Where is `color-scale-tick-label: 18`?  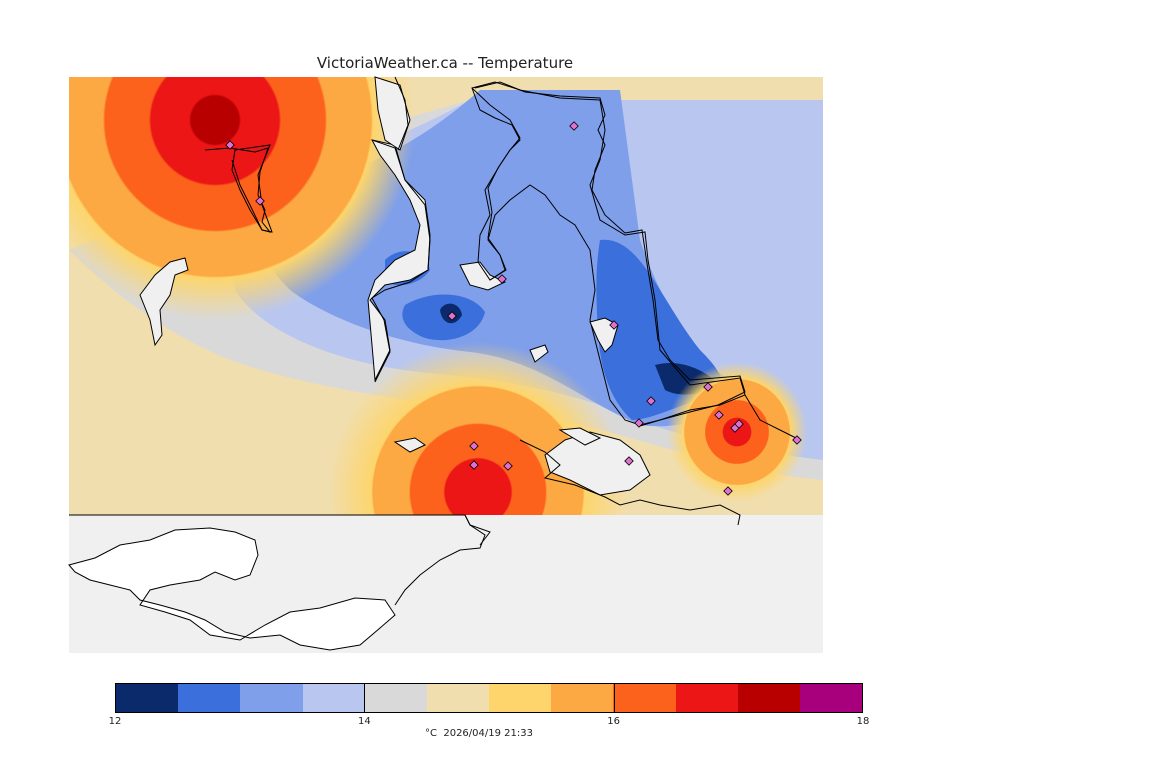 color-scale-tick-label: 18 is located at coordinates (863, 721).